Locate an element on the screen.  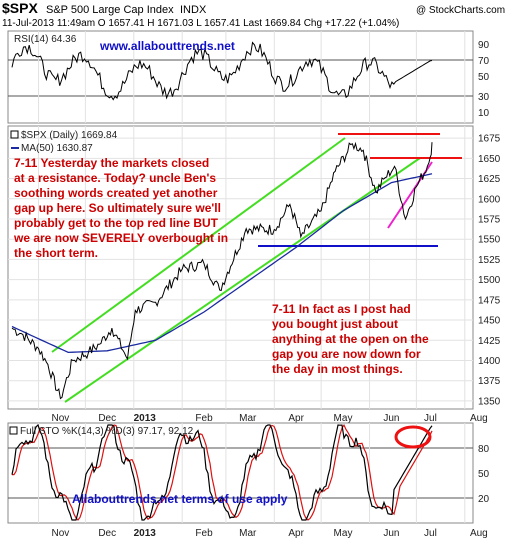
annotation-left-line: soothing words created yet another is located at coordinates (116, 193).